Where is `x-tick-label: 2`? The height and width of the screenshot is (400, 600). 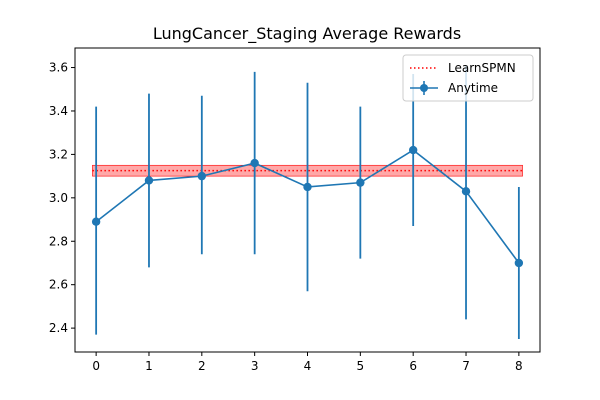 x-tick-label: 2 is located at coordinates (202, 366).